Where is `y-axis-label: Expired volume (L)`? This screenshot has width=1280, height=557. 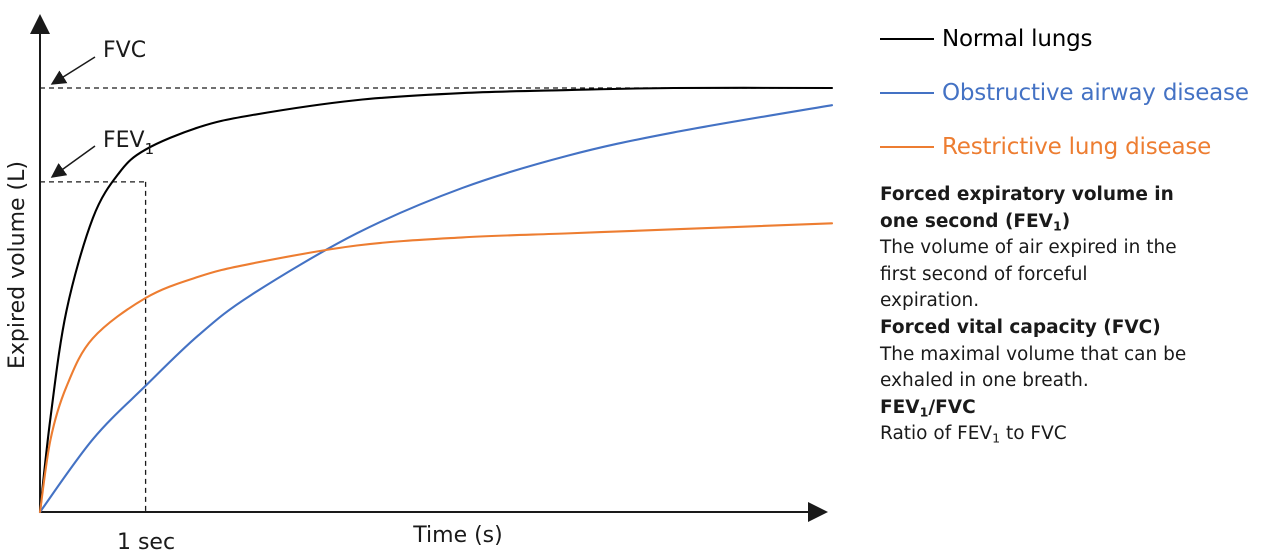
y-axis-label: Expired volume (L) is located at coordinates (17, 265).